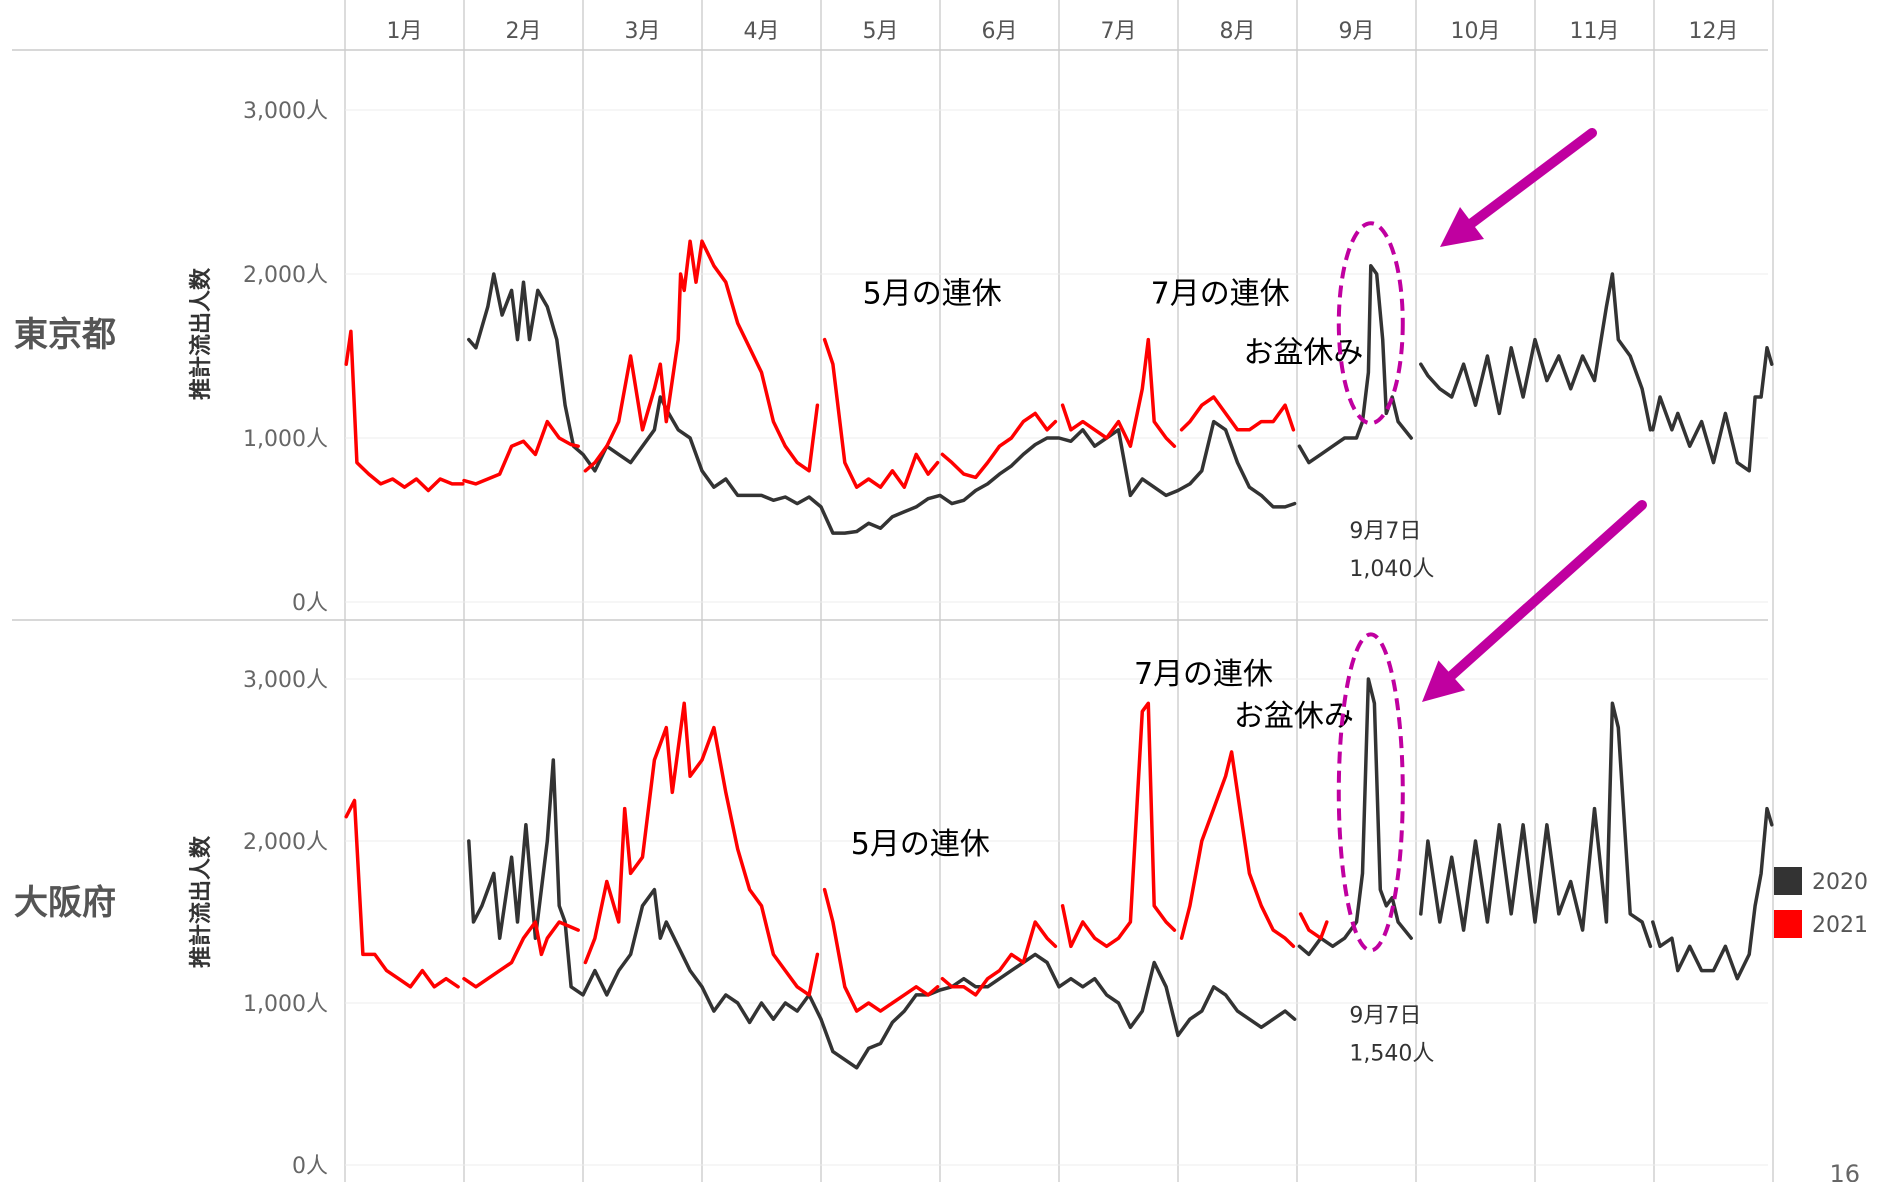  I want to click on month-label: 8月, so click(1238, 31).